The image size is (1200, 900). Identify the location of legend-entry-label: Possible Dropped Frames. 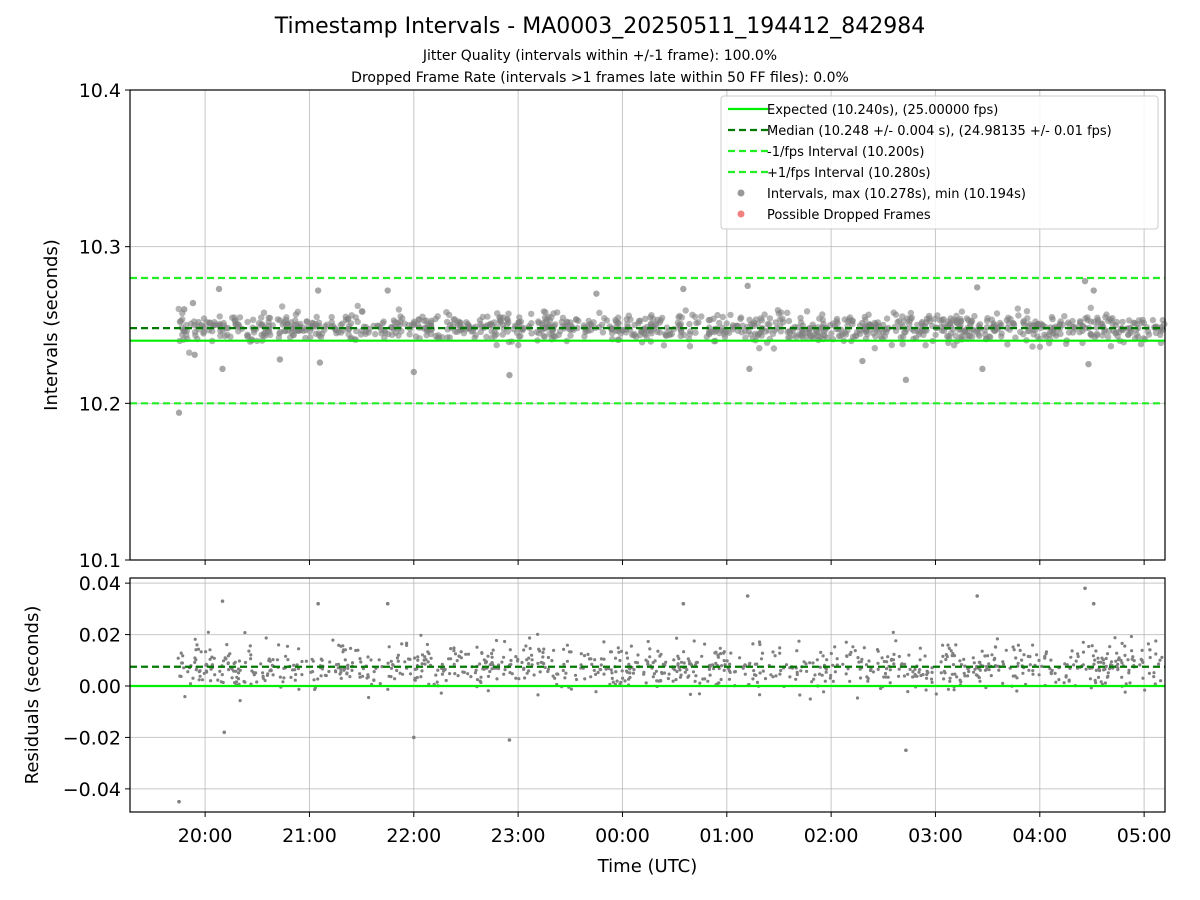
(849, 215).